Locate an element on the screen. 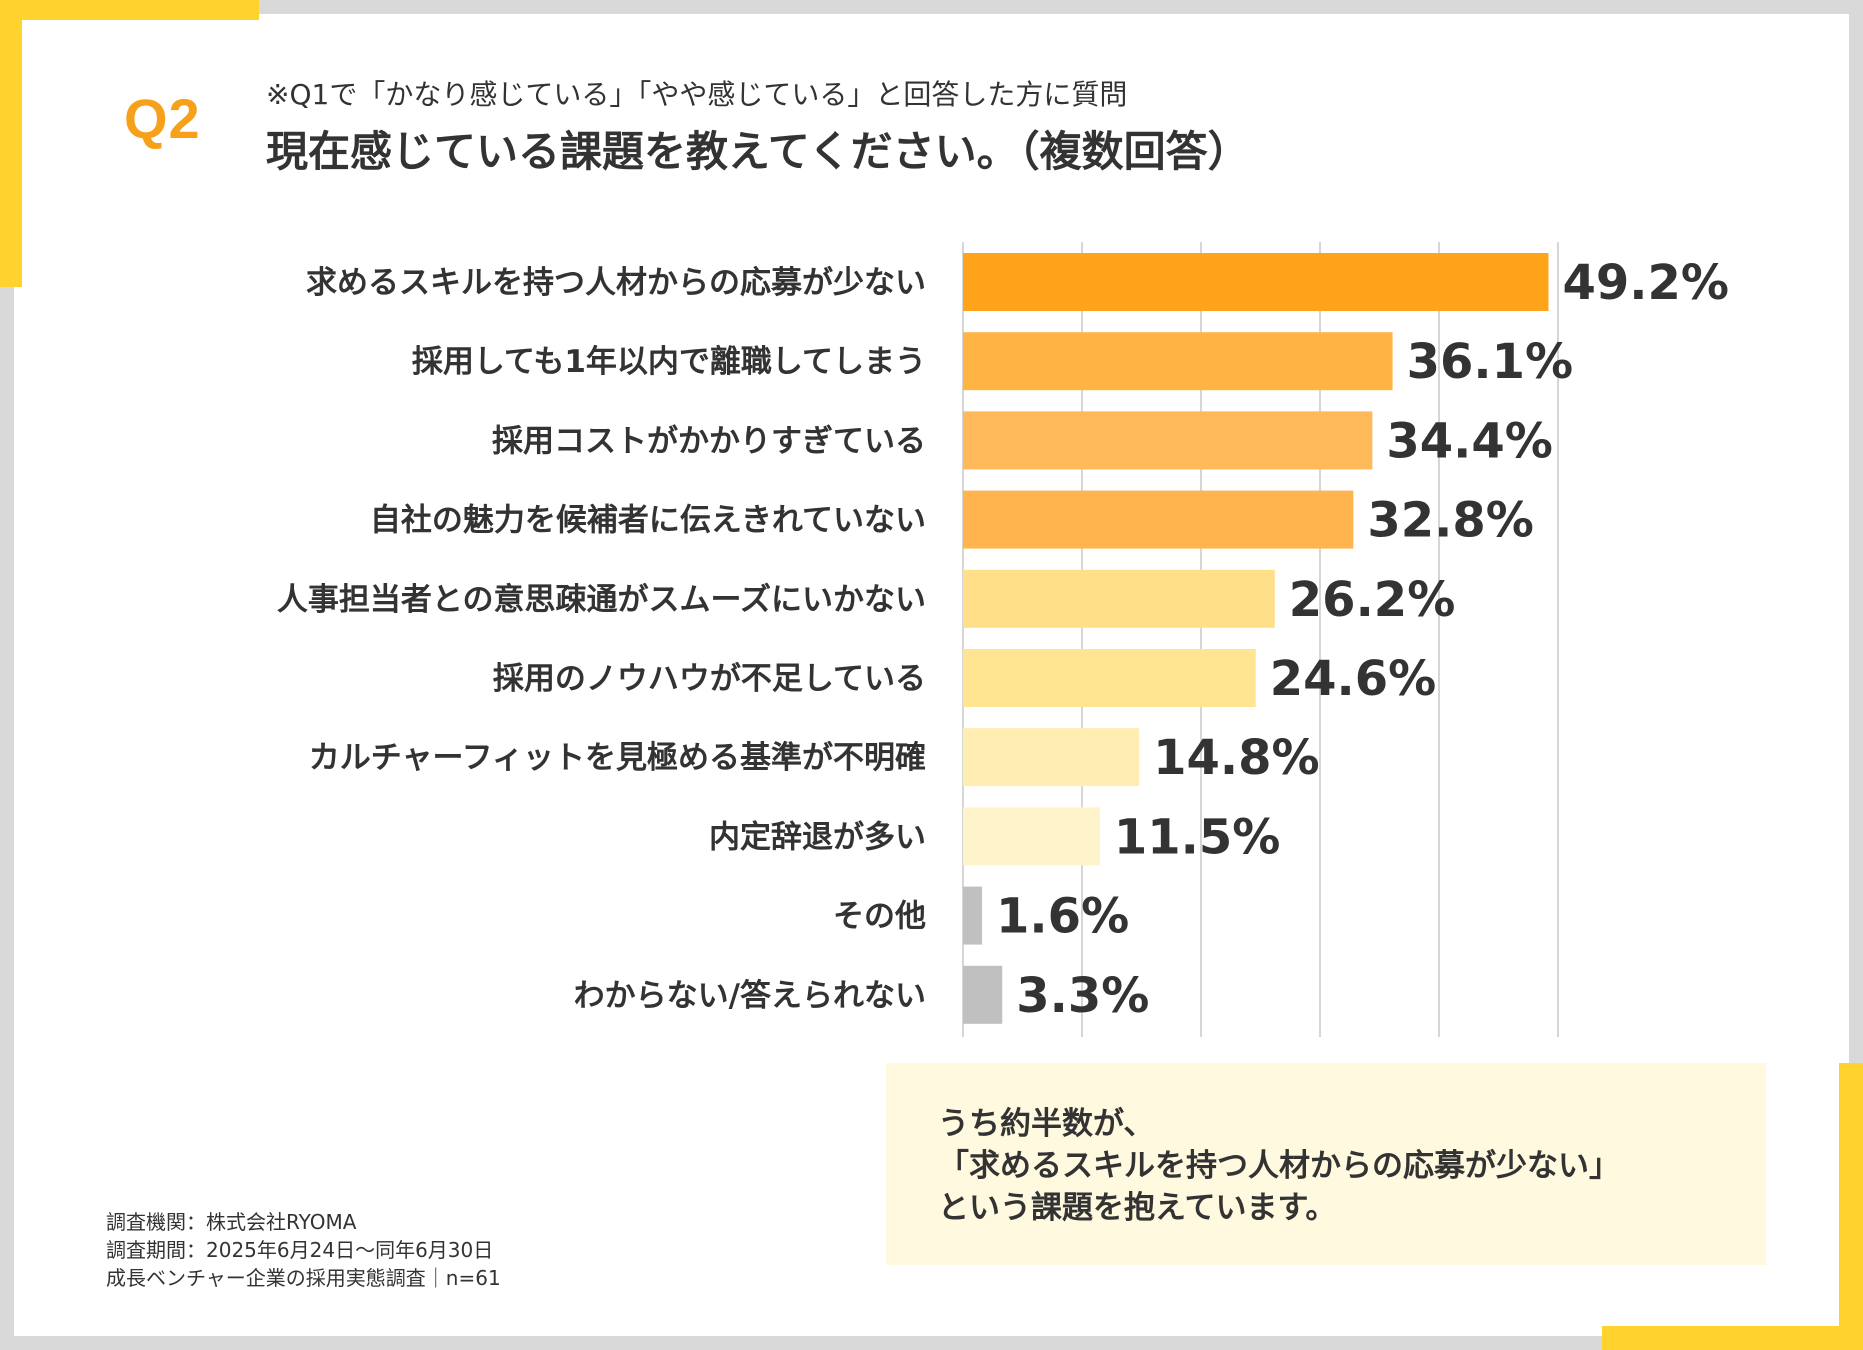 This screenshot has width=1863, height=1350. category-label-1: 求めるスキルを持つ人材からの応募が少ない is located at coordinates (616, 283).